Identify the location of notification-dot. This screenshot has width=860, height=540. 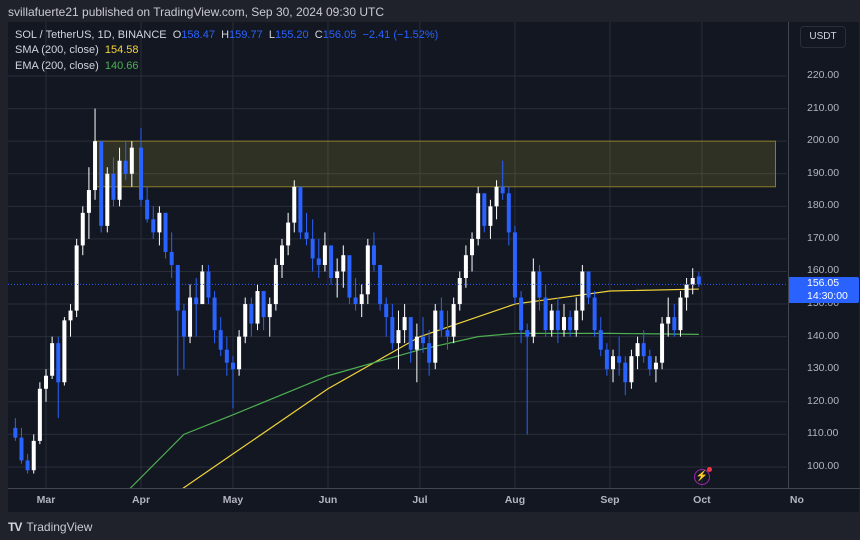
(709, 469).